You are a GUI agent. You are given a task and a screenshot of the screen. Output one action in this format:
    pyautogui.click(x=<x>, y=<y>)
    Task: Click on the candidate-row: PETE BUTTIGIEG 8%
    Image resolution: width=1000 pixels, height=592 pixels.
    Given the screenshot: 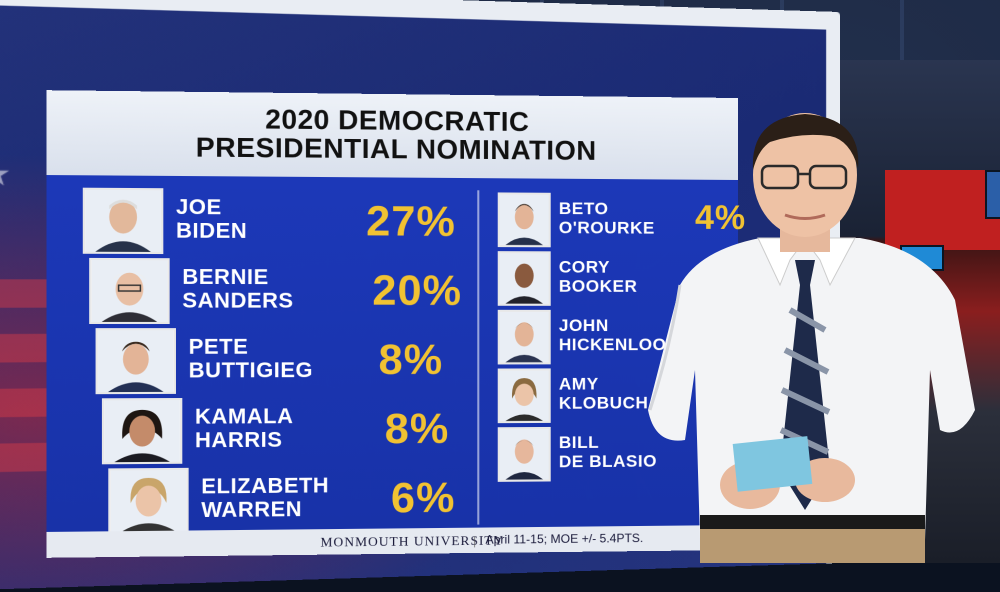 What is the action you would take?
    pyautogui.click(x=294, y=362)
    